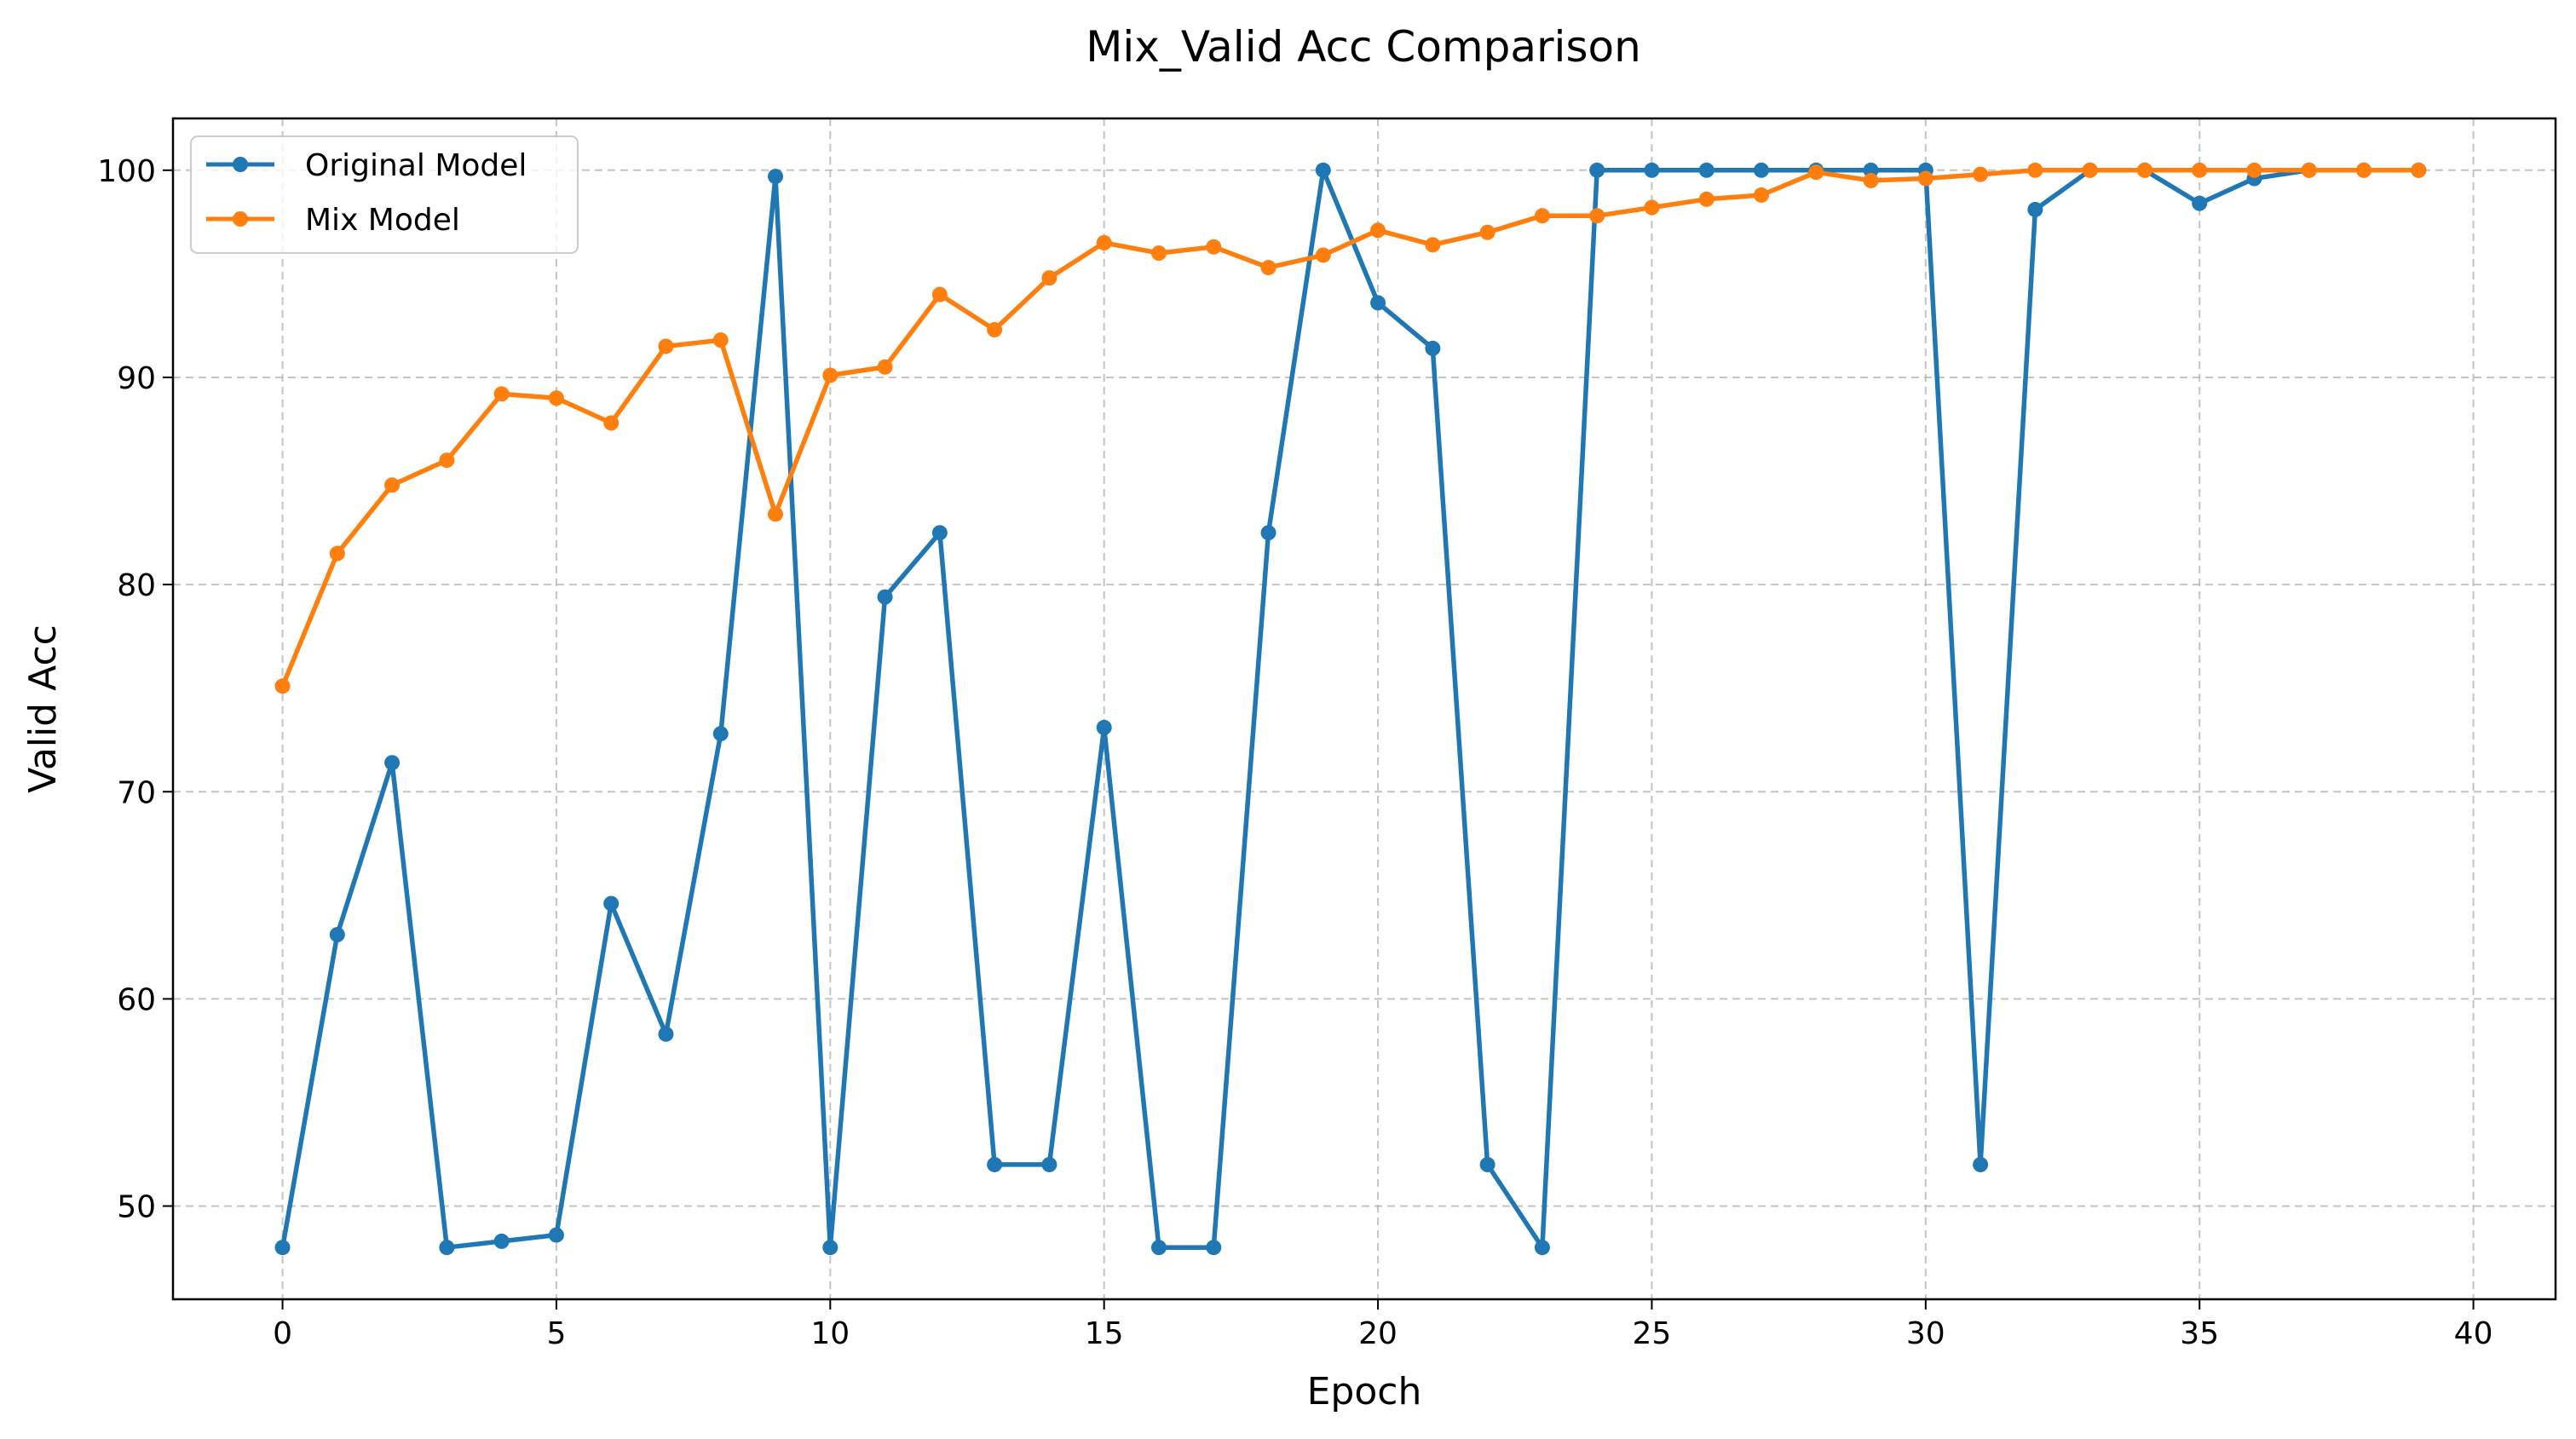 This screenshot has width=2576, height=1439. What do you see at coordinates (1364, 1391) in the screenshot?
I see `x-axis-label: Epoch` at bounding box center [1364, 1391].